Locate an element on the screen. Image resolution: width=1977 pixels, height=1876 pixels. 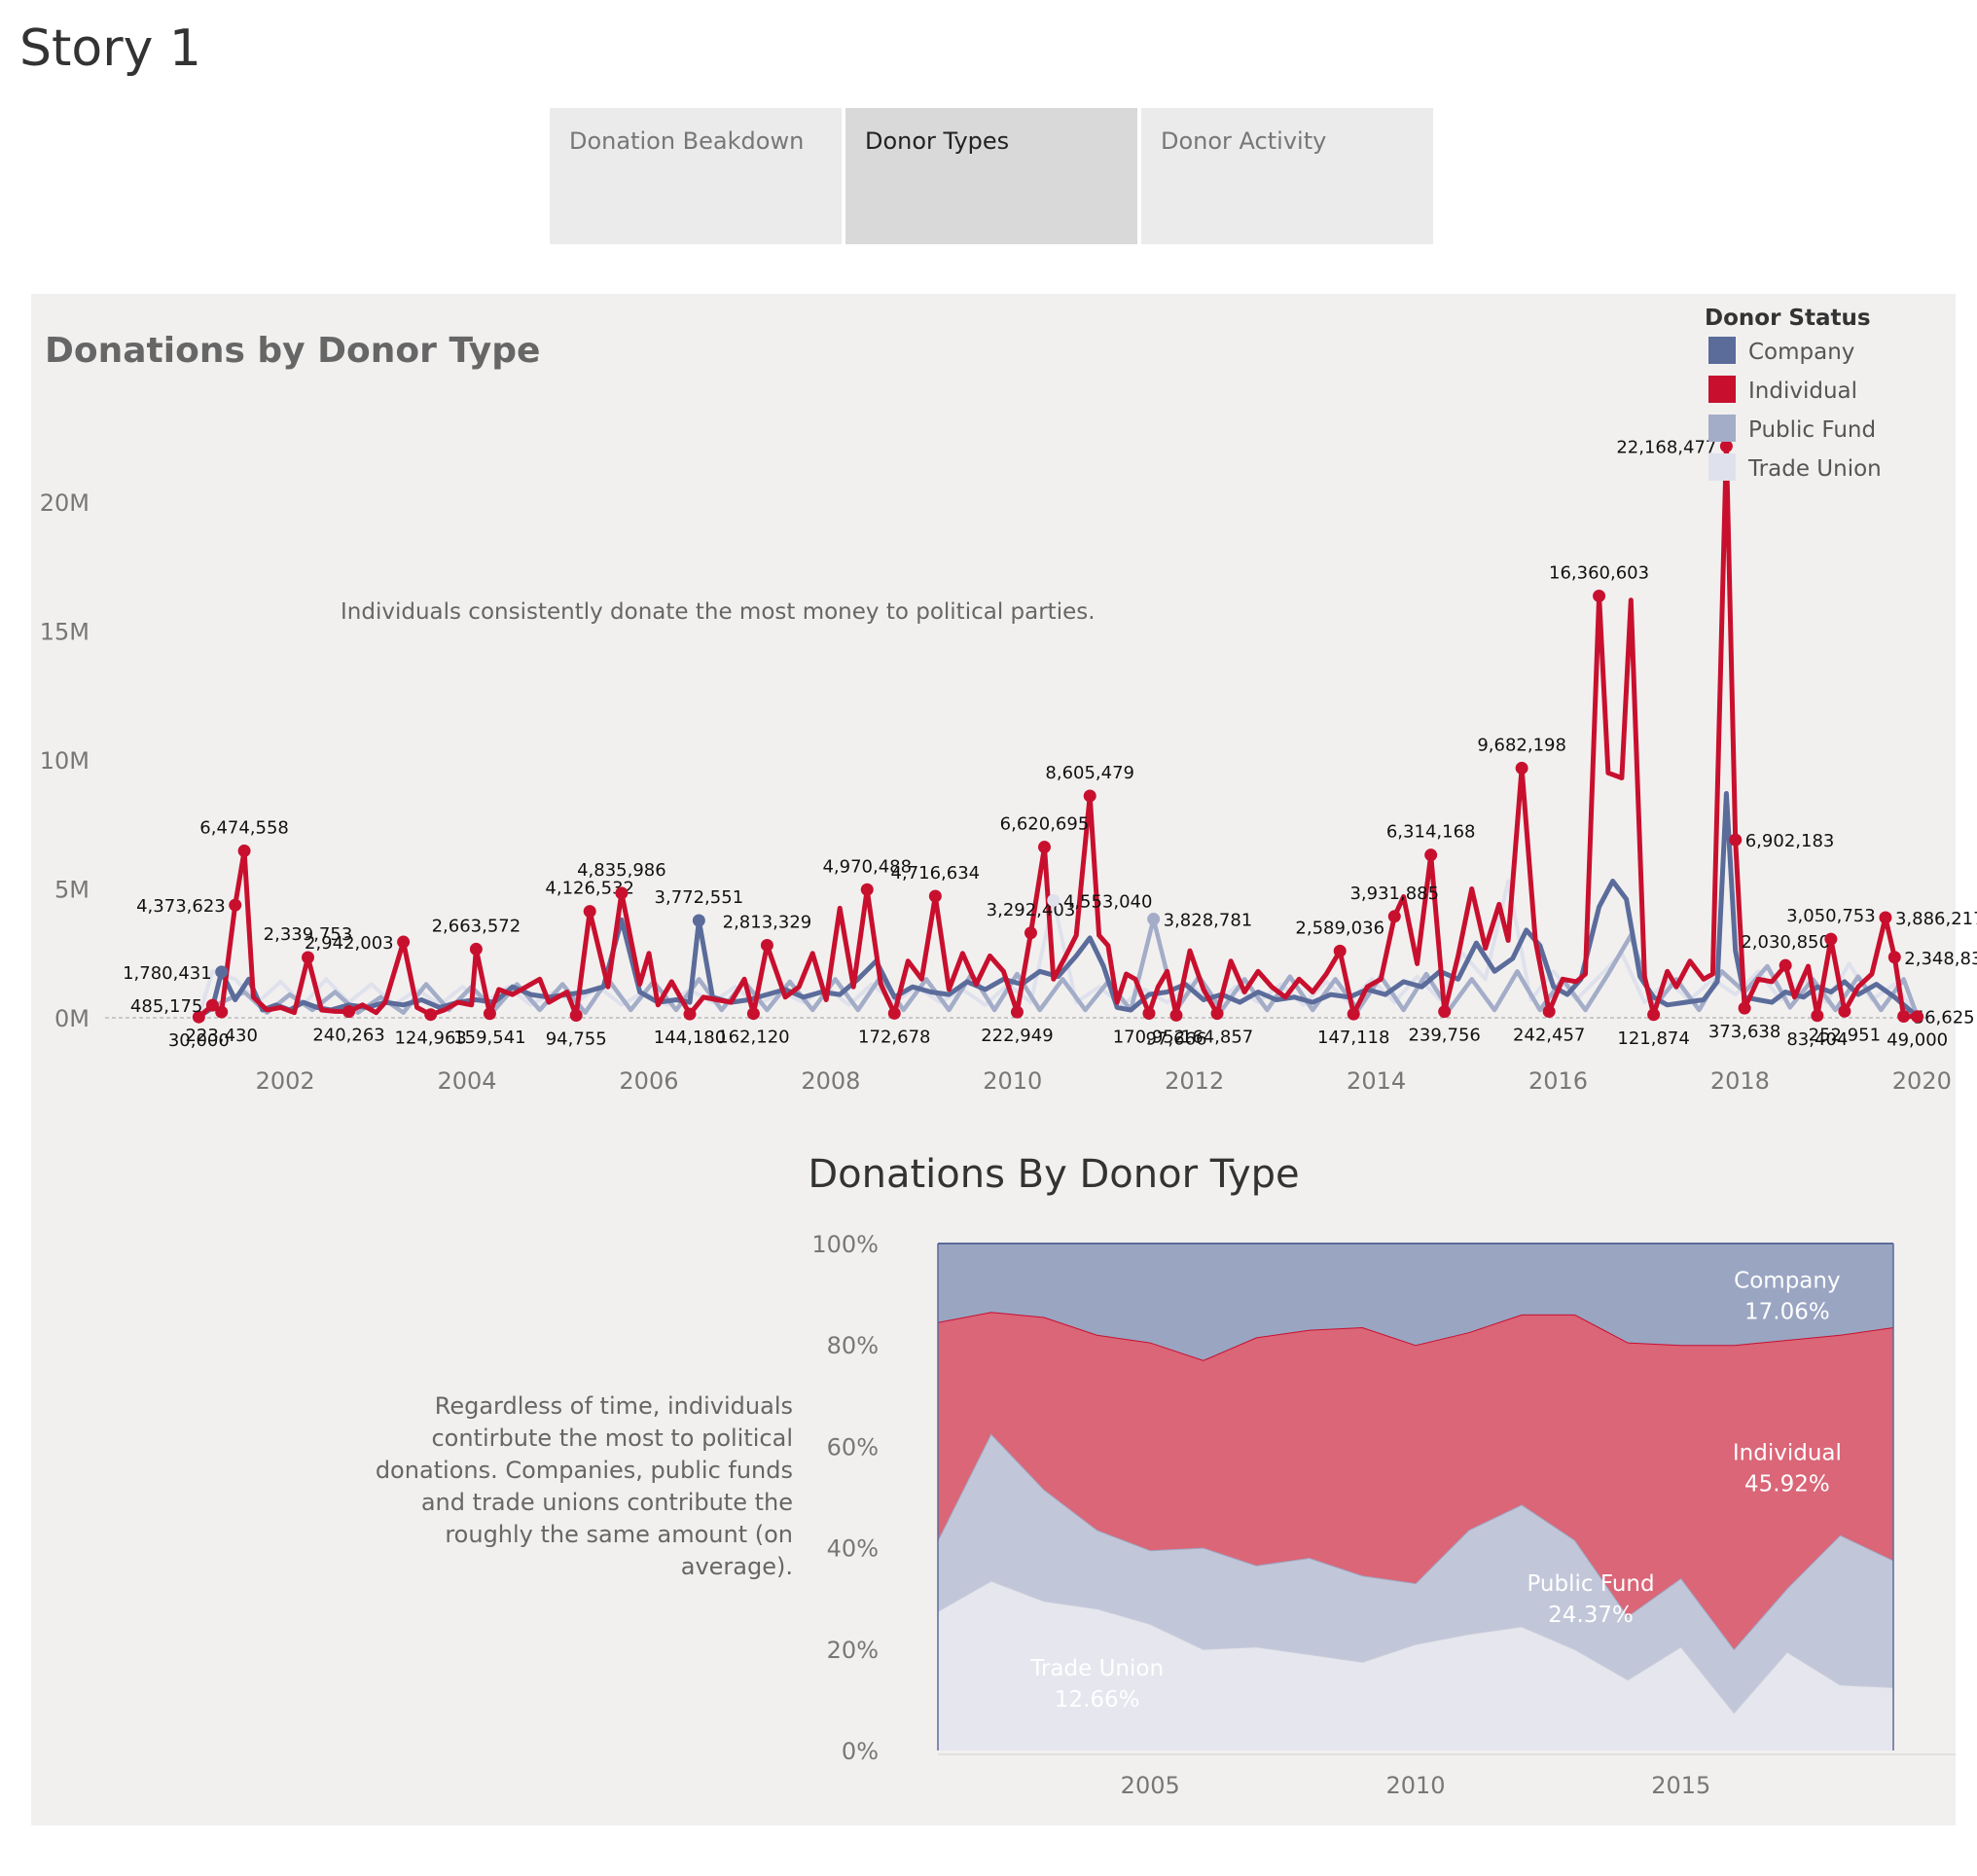
data-label: 3,828,781 is located at coordinates (1208, 921).